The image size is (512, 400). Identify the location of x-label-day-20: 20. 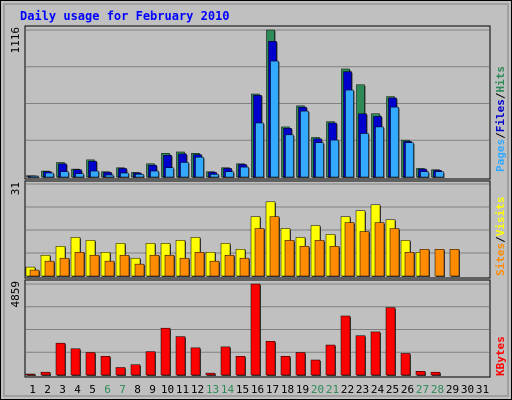
(317, 389).